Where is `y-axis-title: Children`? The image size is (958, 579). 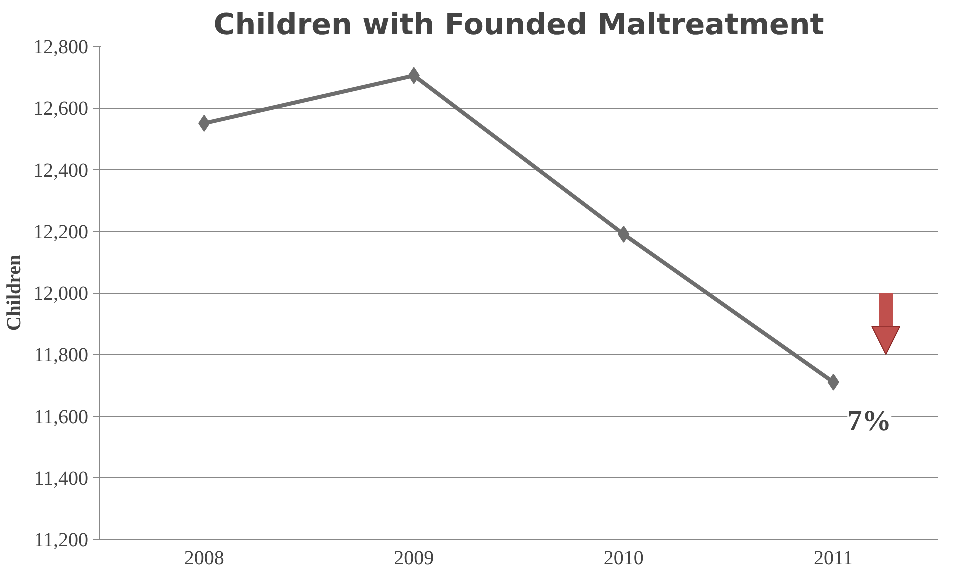 y-axis-title: Children is located at coordinates (15, 293).